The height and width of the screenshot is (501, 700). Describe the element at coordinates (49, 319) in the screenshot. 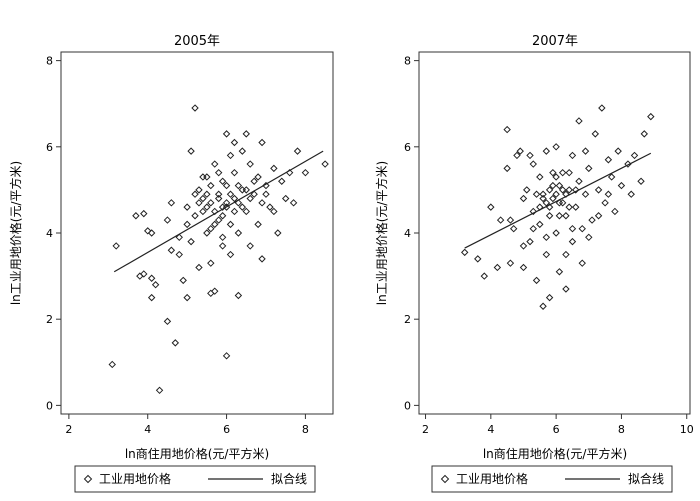

I see `y-tick-label: 2` at that location.